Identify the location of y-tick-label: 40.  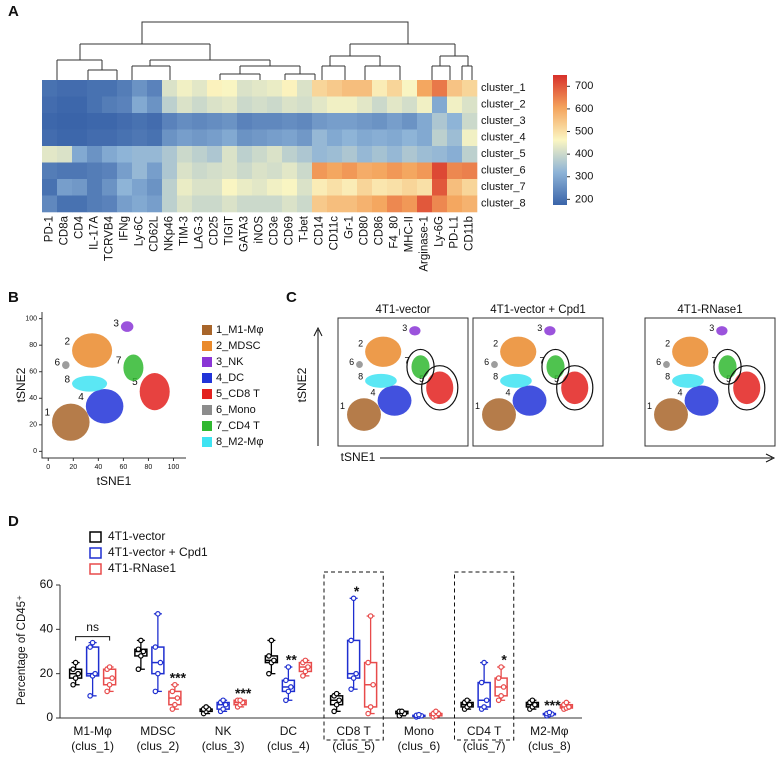
(47, 629).